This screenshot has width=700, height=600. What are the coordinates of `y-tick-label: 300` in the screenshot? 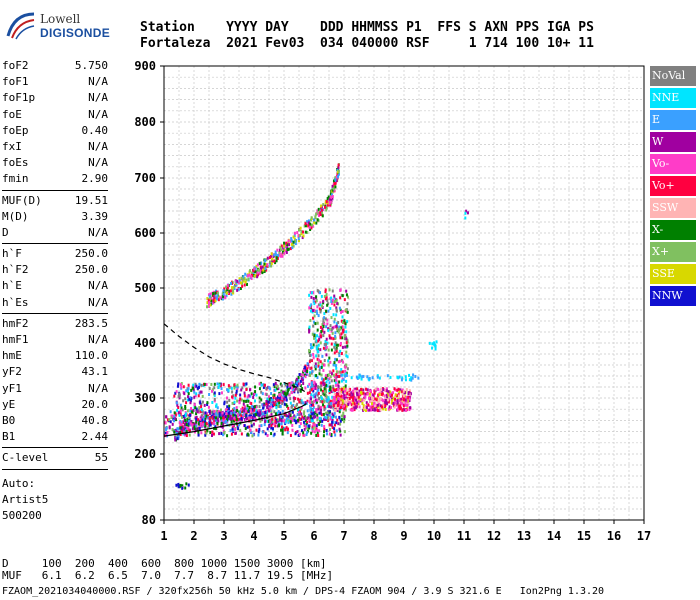 It's located at (145, 398).